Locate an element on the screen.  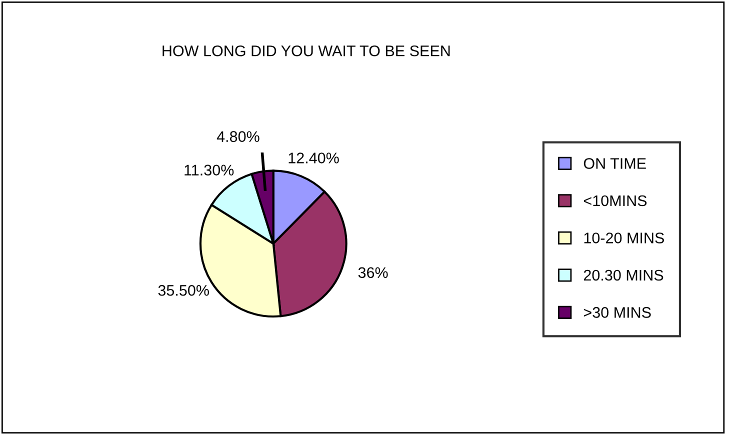
data-label: 11.30% is located at coordinates (209, 170).